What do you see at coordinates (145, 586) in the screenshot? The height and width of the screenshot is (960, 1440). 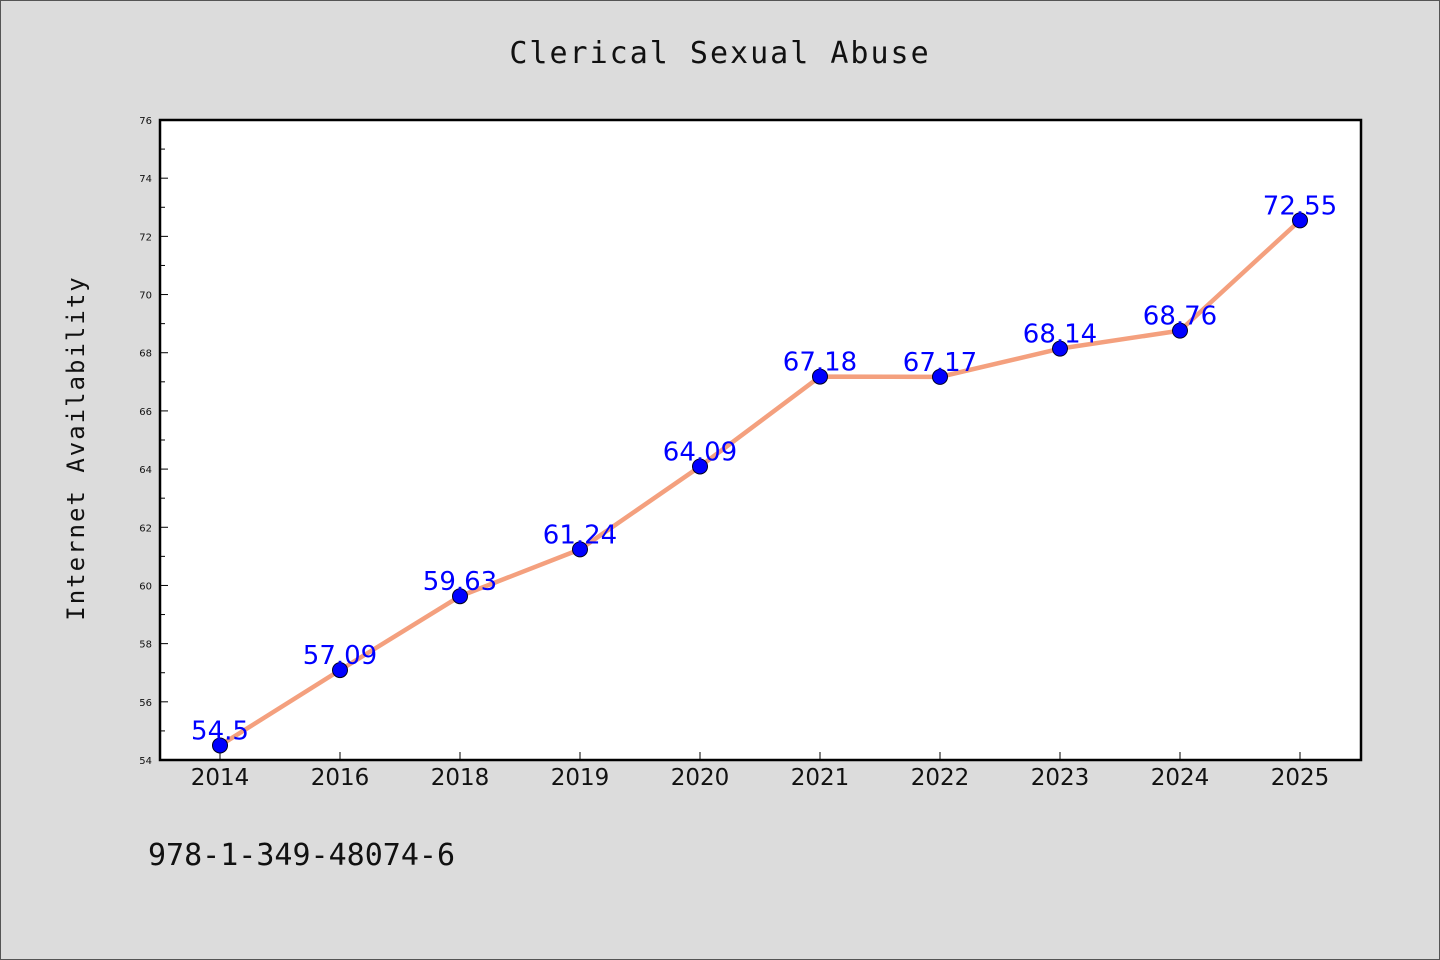 I see `y-tick-label: 60` at bounding box center [145, 586].